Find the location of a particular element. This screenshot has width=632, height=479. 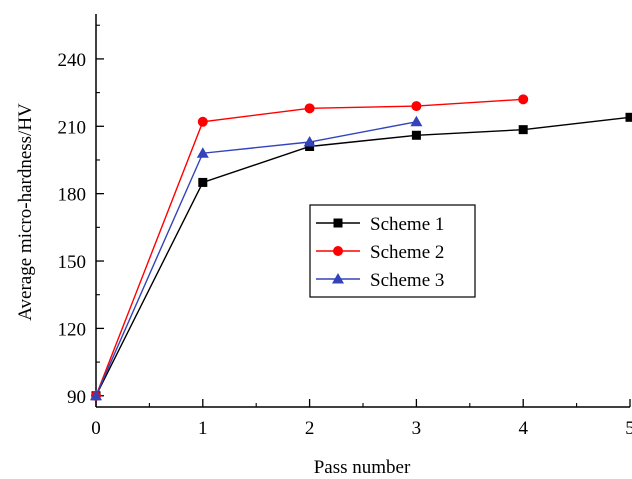

y-tick-label: 120 is located at coordinates (72, 329).